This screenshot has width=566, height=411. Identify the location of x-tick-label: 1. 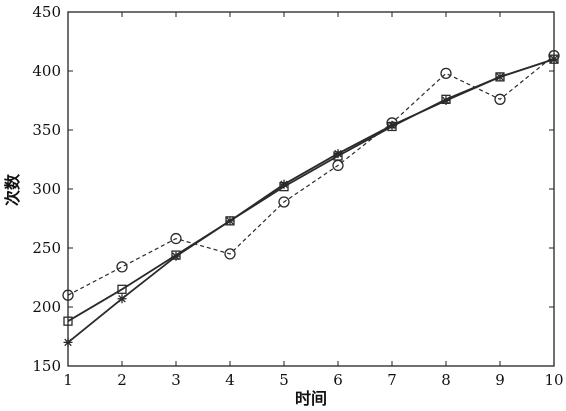
(68, 380).